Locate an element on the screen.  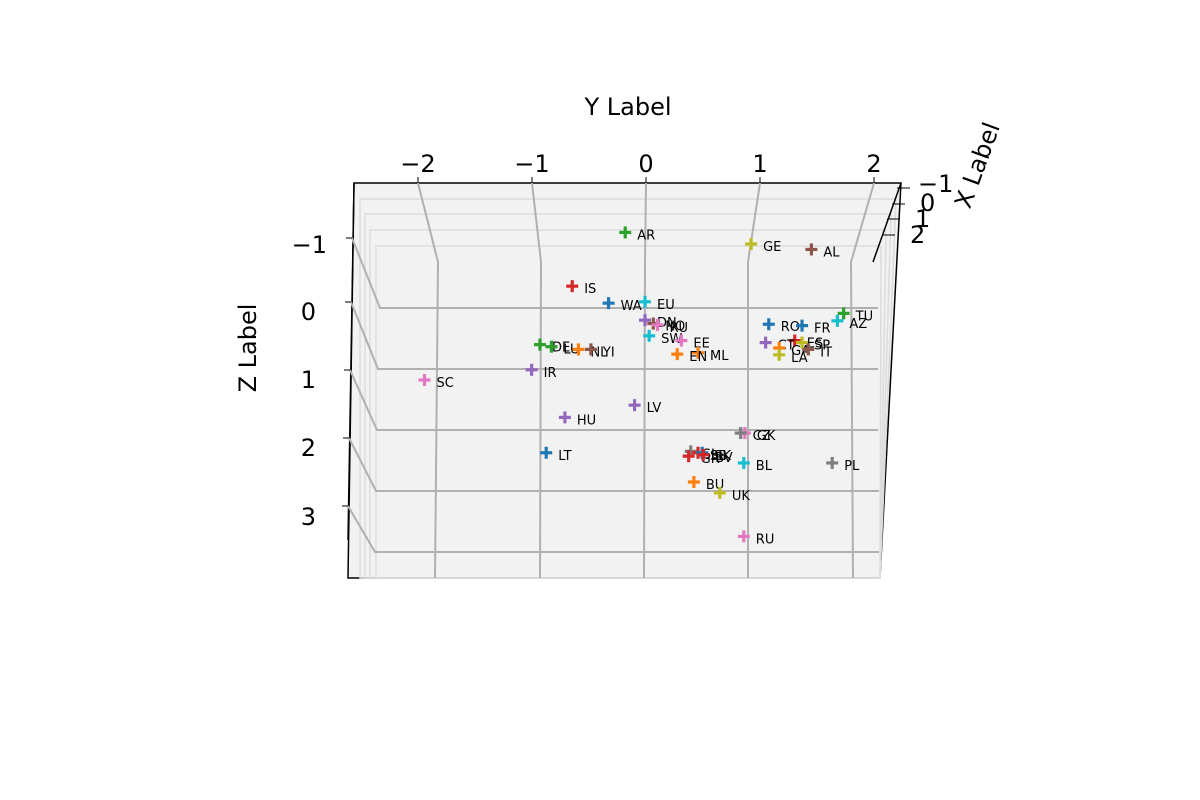
data-point: UK is located at coordinates (732, 495).